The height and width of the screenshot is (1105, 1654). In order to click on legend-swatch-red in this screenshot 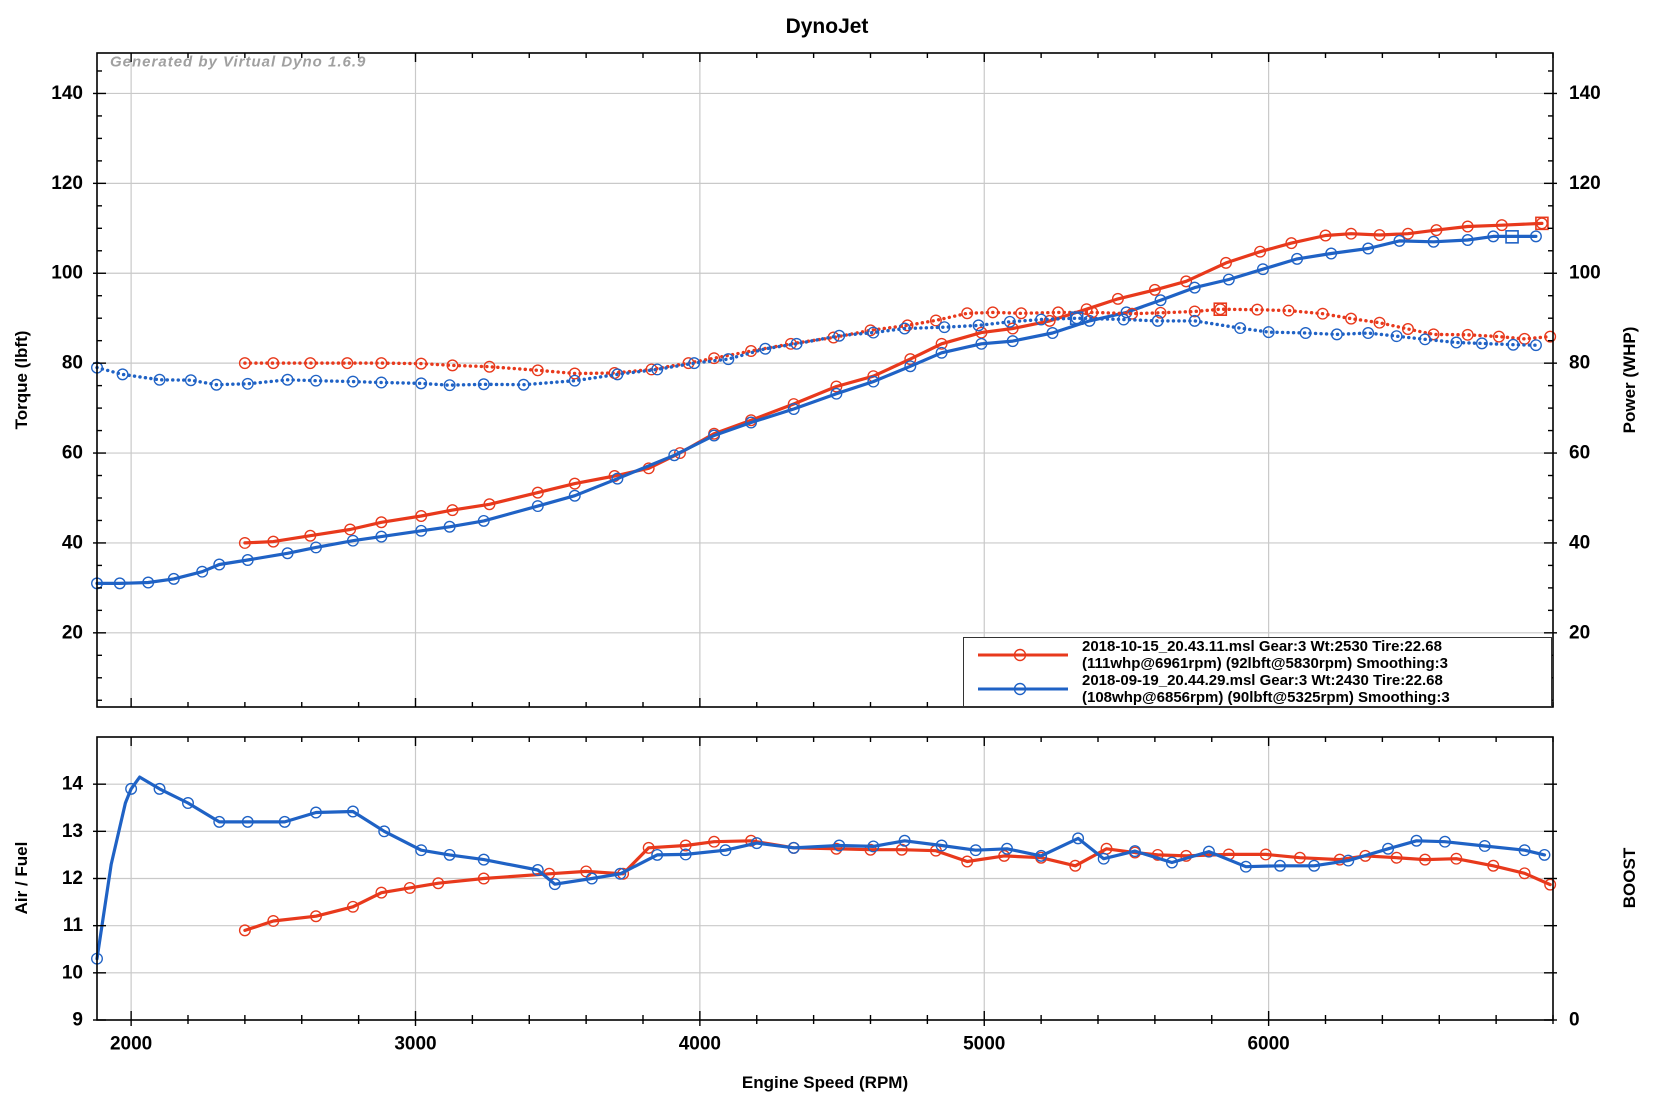, I will do `click(1023, 655)`.